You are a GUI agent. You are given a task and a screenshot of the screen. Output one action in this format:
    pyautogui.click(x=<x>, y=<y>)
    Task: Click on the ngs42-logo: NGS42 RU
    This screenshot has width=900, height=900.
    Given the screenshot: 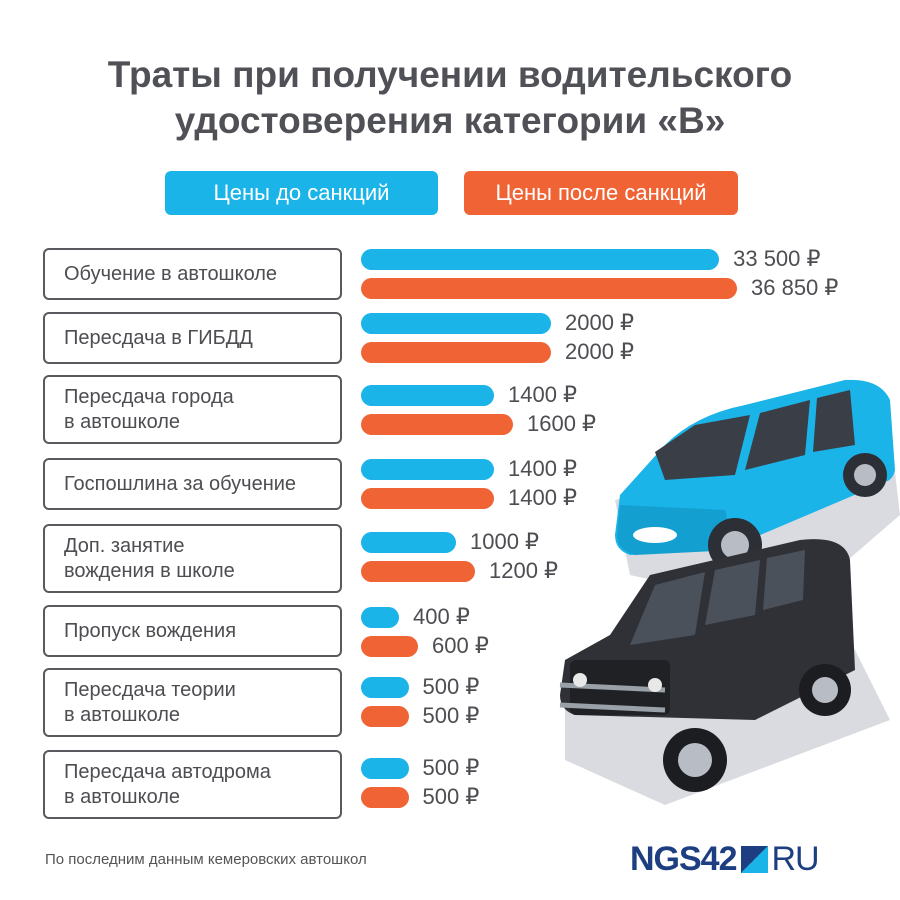 What is the action you would take?
    pyautogui.click(x=725, y=859)
    